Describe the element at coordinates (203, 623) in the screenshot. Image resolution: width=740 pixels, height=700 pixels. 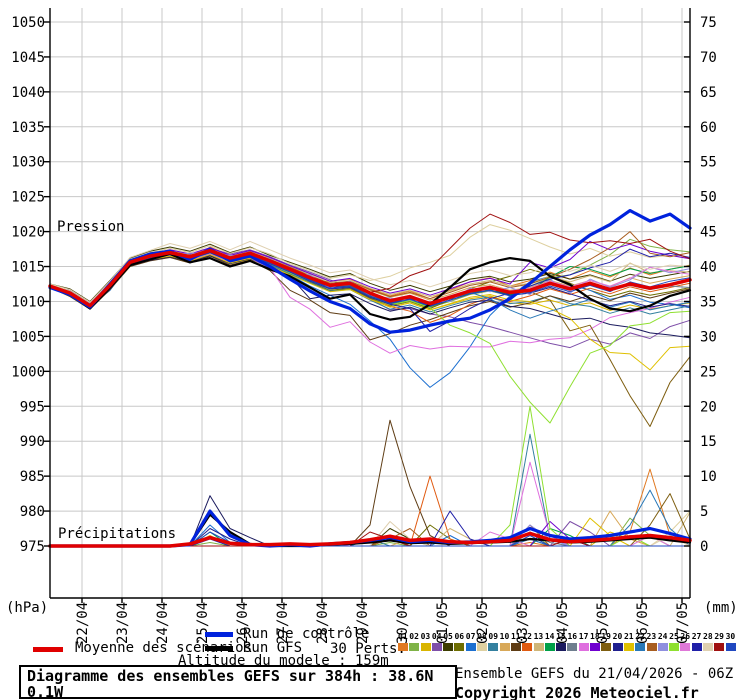
I see `svg-text: 25/04` at that location.